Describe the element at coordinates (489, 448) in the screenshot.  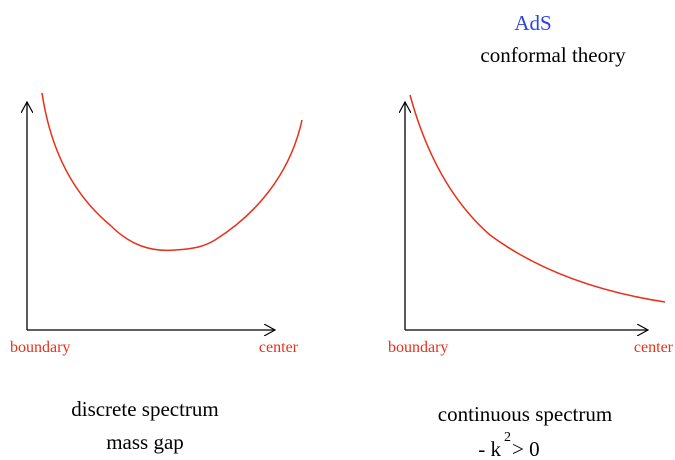
I see `formula-base: - k` at that location.